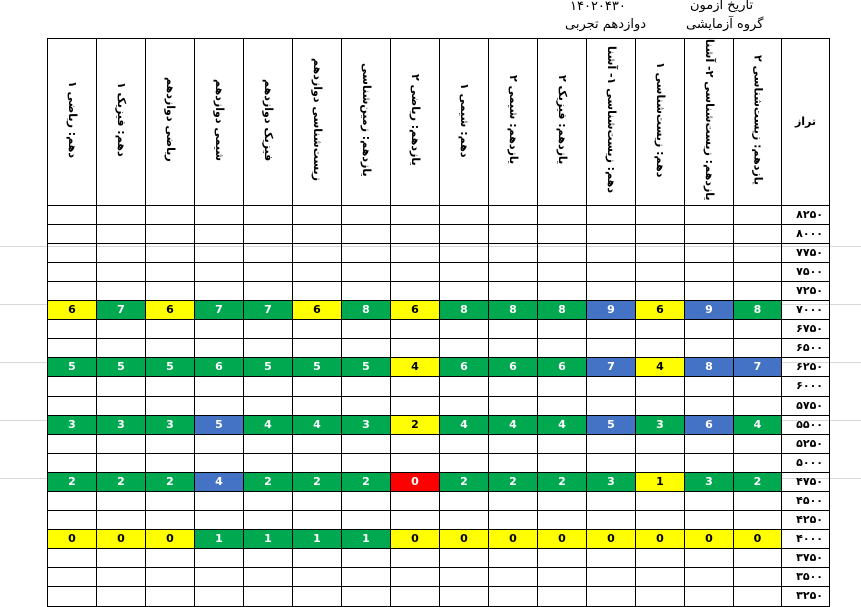 The height and width of the screenshot is (607, 861). Describe the element at coordinates (72, 424) in the screenshot. I see `score-cell: 3` at that location.